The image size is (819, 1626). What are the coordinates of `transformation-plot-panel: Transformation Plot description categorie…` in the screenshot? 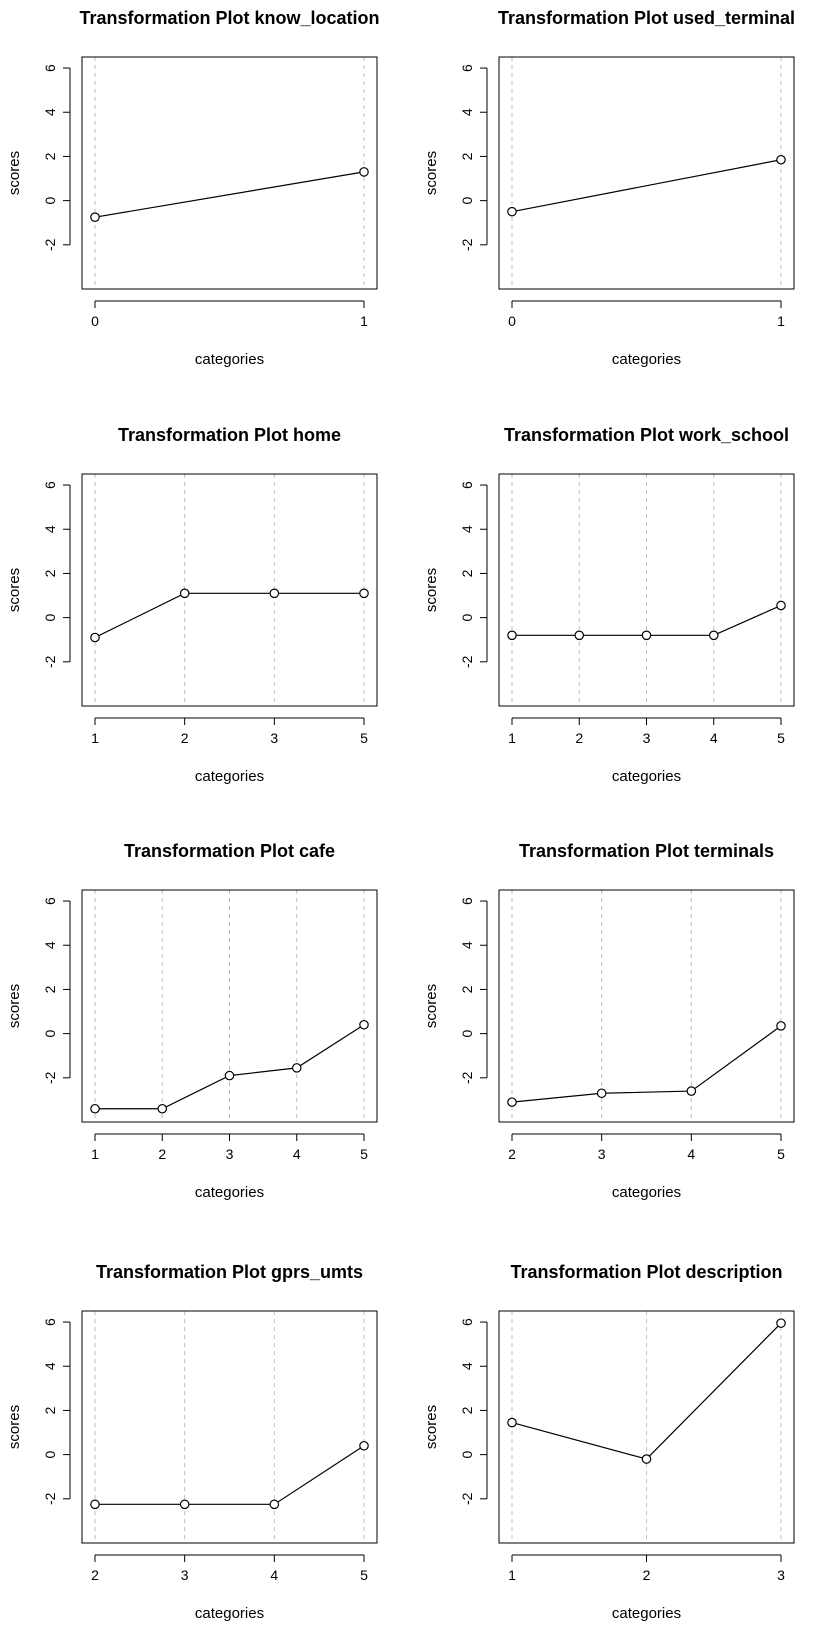 It's located at (609, 1442).